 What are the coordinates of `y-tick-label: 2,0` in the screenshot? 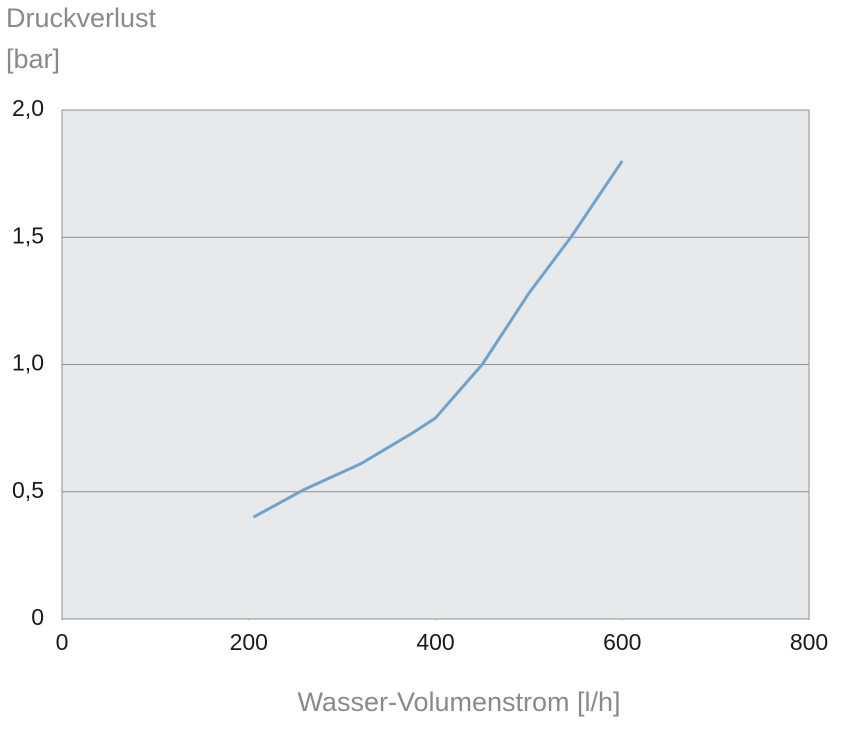 It's located at (28, 108).